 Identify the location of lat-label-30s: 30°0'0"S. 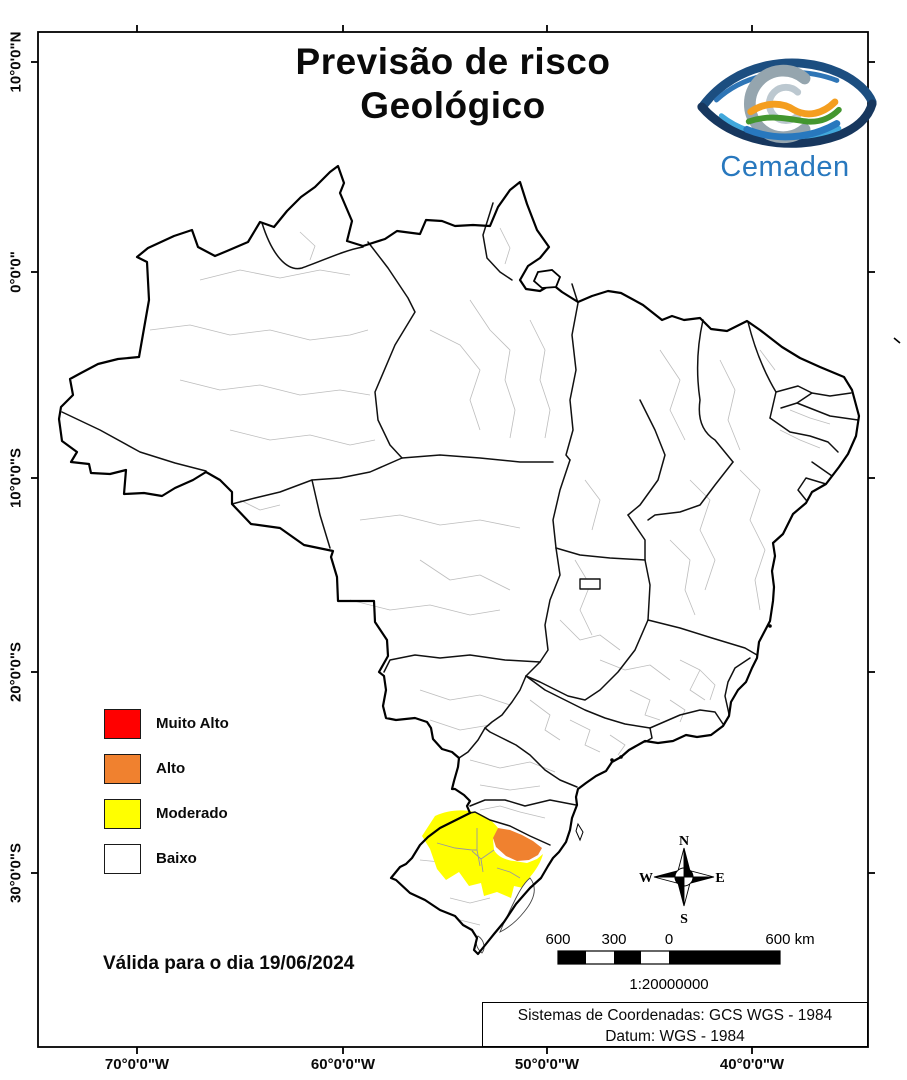
(16, 873).